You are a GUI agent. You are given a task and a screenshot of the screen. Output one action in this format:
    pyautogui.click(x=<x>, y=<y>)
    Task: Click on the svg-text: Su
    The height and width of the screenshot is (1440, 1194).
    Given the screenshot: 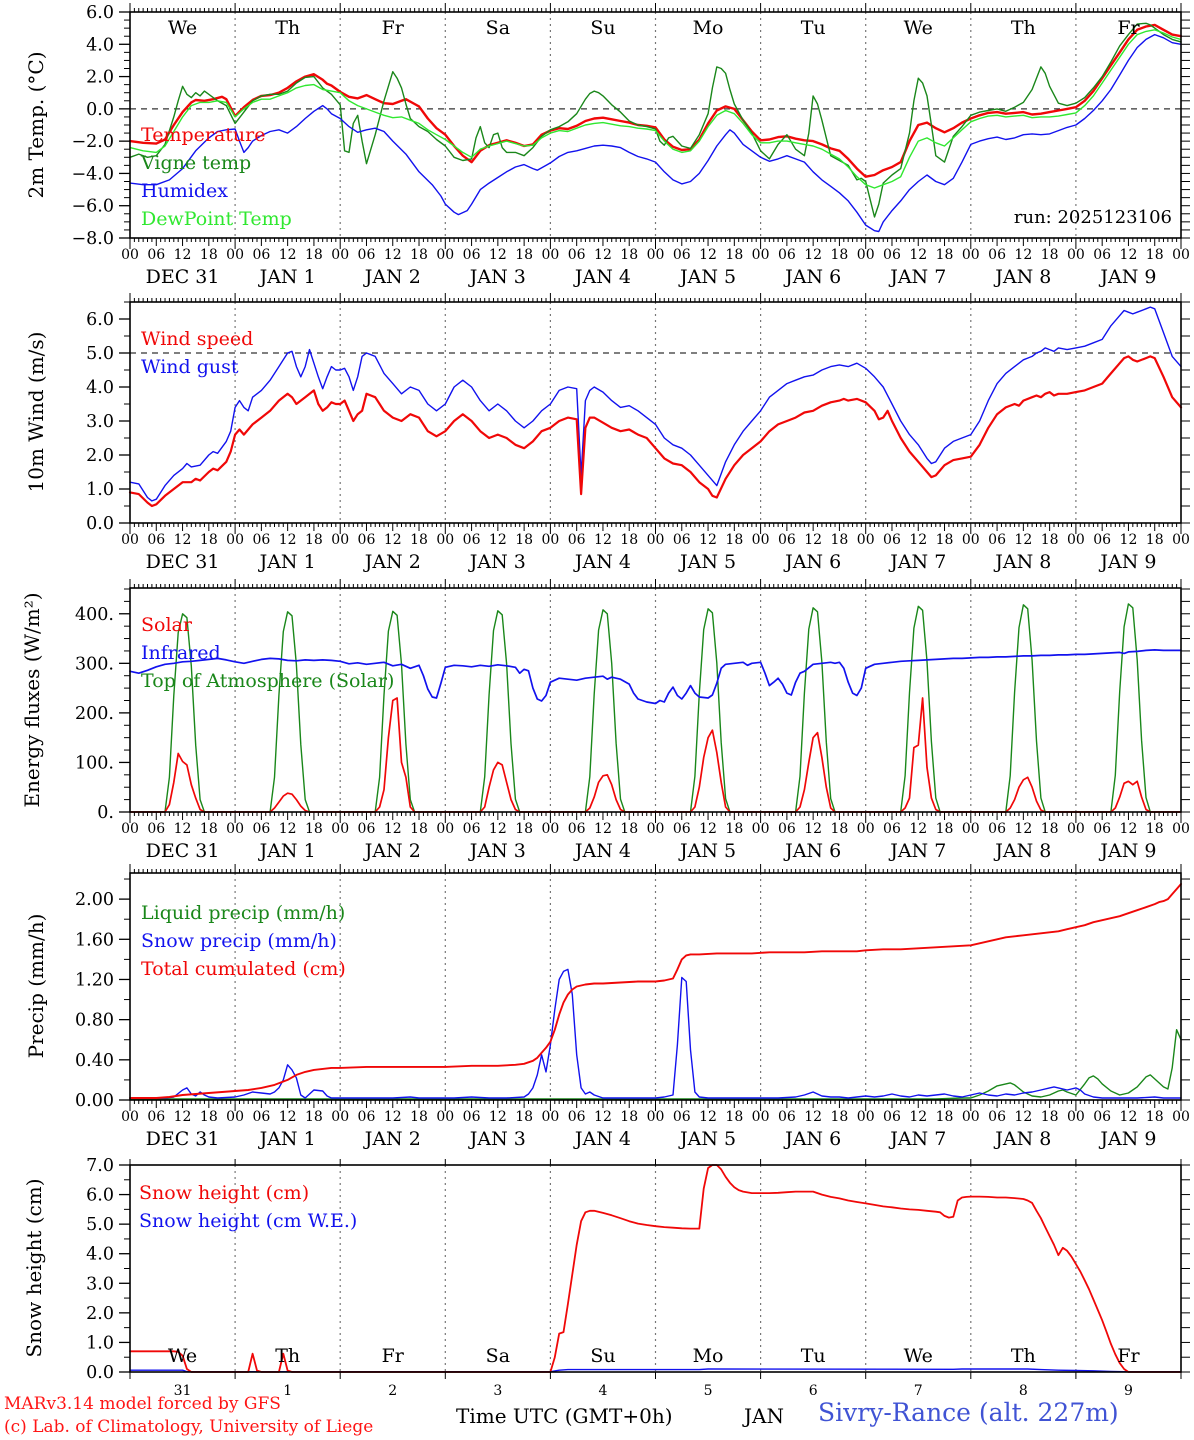 What is the action you would take?
    pyautogui.click(x=602, y=28)
    